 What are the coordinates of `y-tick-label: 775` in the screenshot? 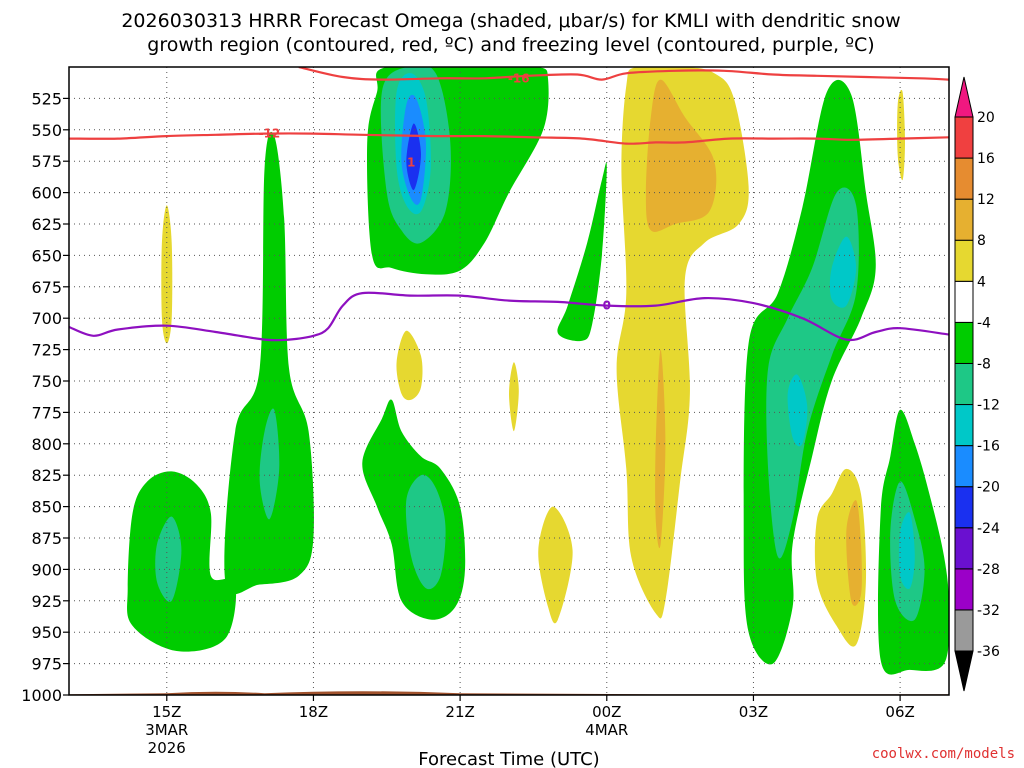 It's located at (46, 412).